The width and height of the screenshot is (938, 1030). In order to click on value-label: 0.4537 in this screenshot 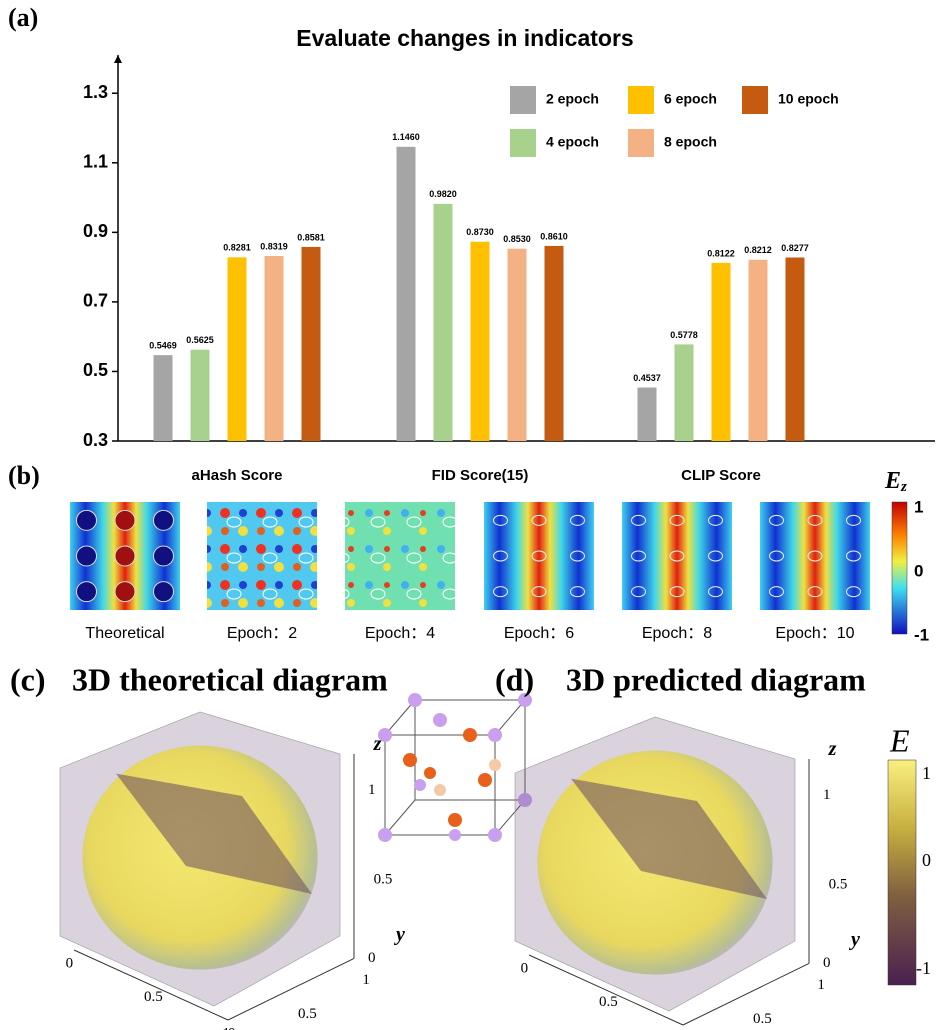, I will do `click(647, 378)`.